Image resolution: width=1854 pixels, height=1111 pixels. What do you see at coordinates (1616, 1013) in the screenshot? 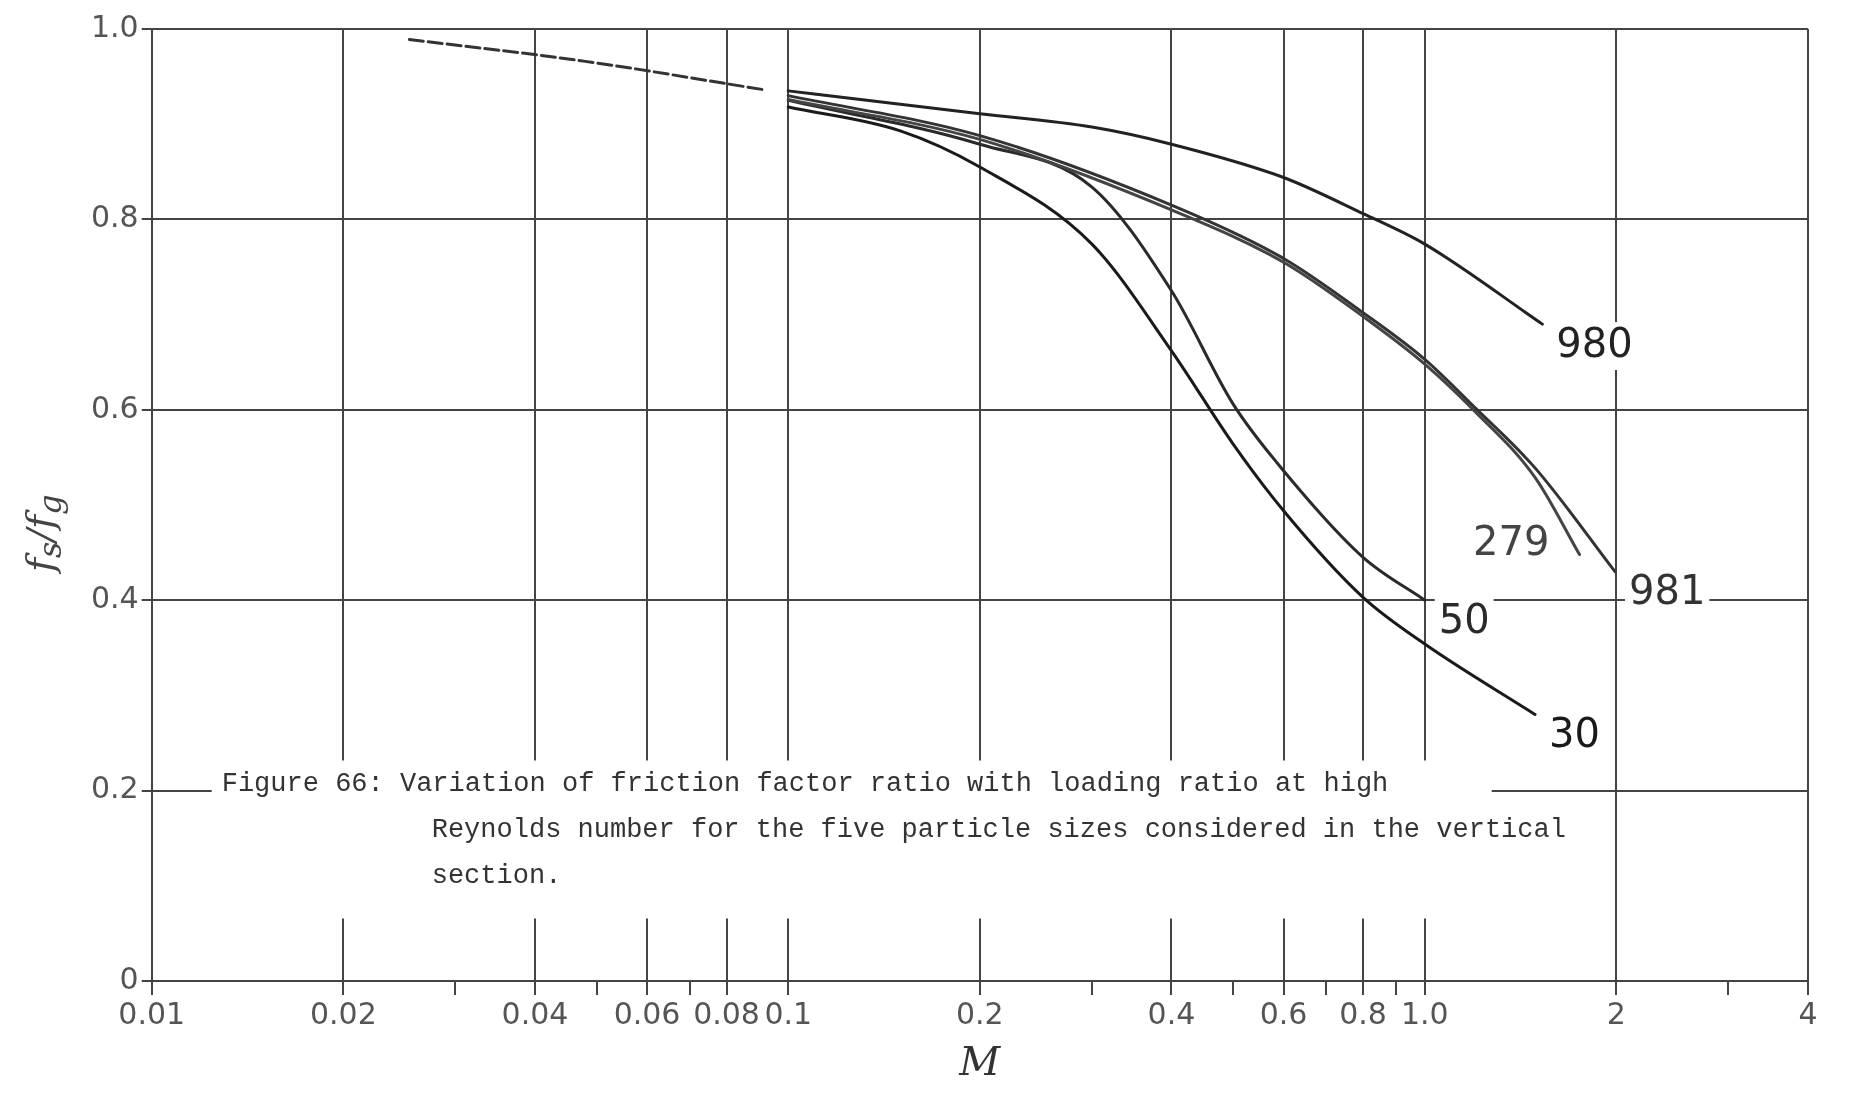
I see `x-tick-label: 2` at bounding box center [1616, 1013].